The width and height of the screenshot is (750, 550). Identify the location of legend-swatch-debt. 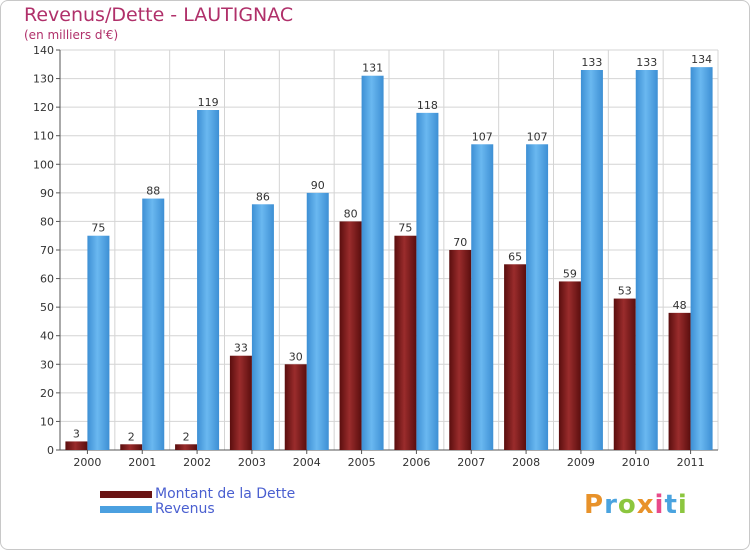
(126, 494).